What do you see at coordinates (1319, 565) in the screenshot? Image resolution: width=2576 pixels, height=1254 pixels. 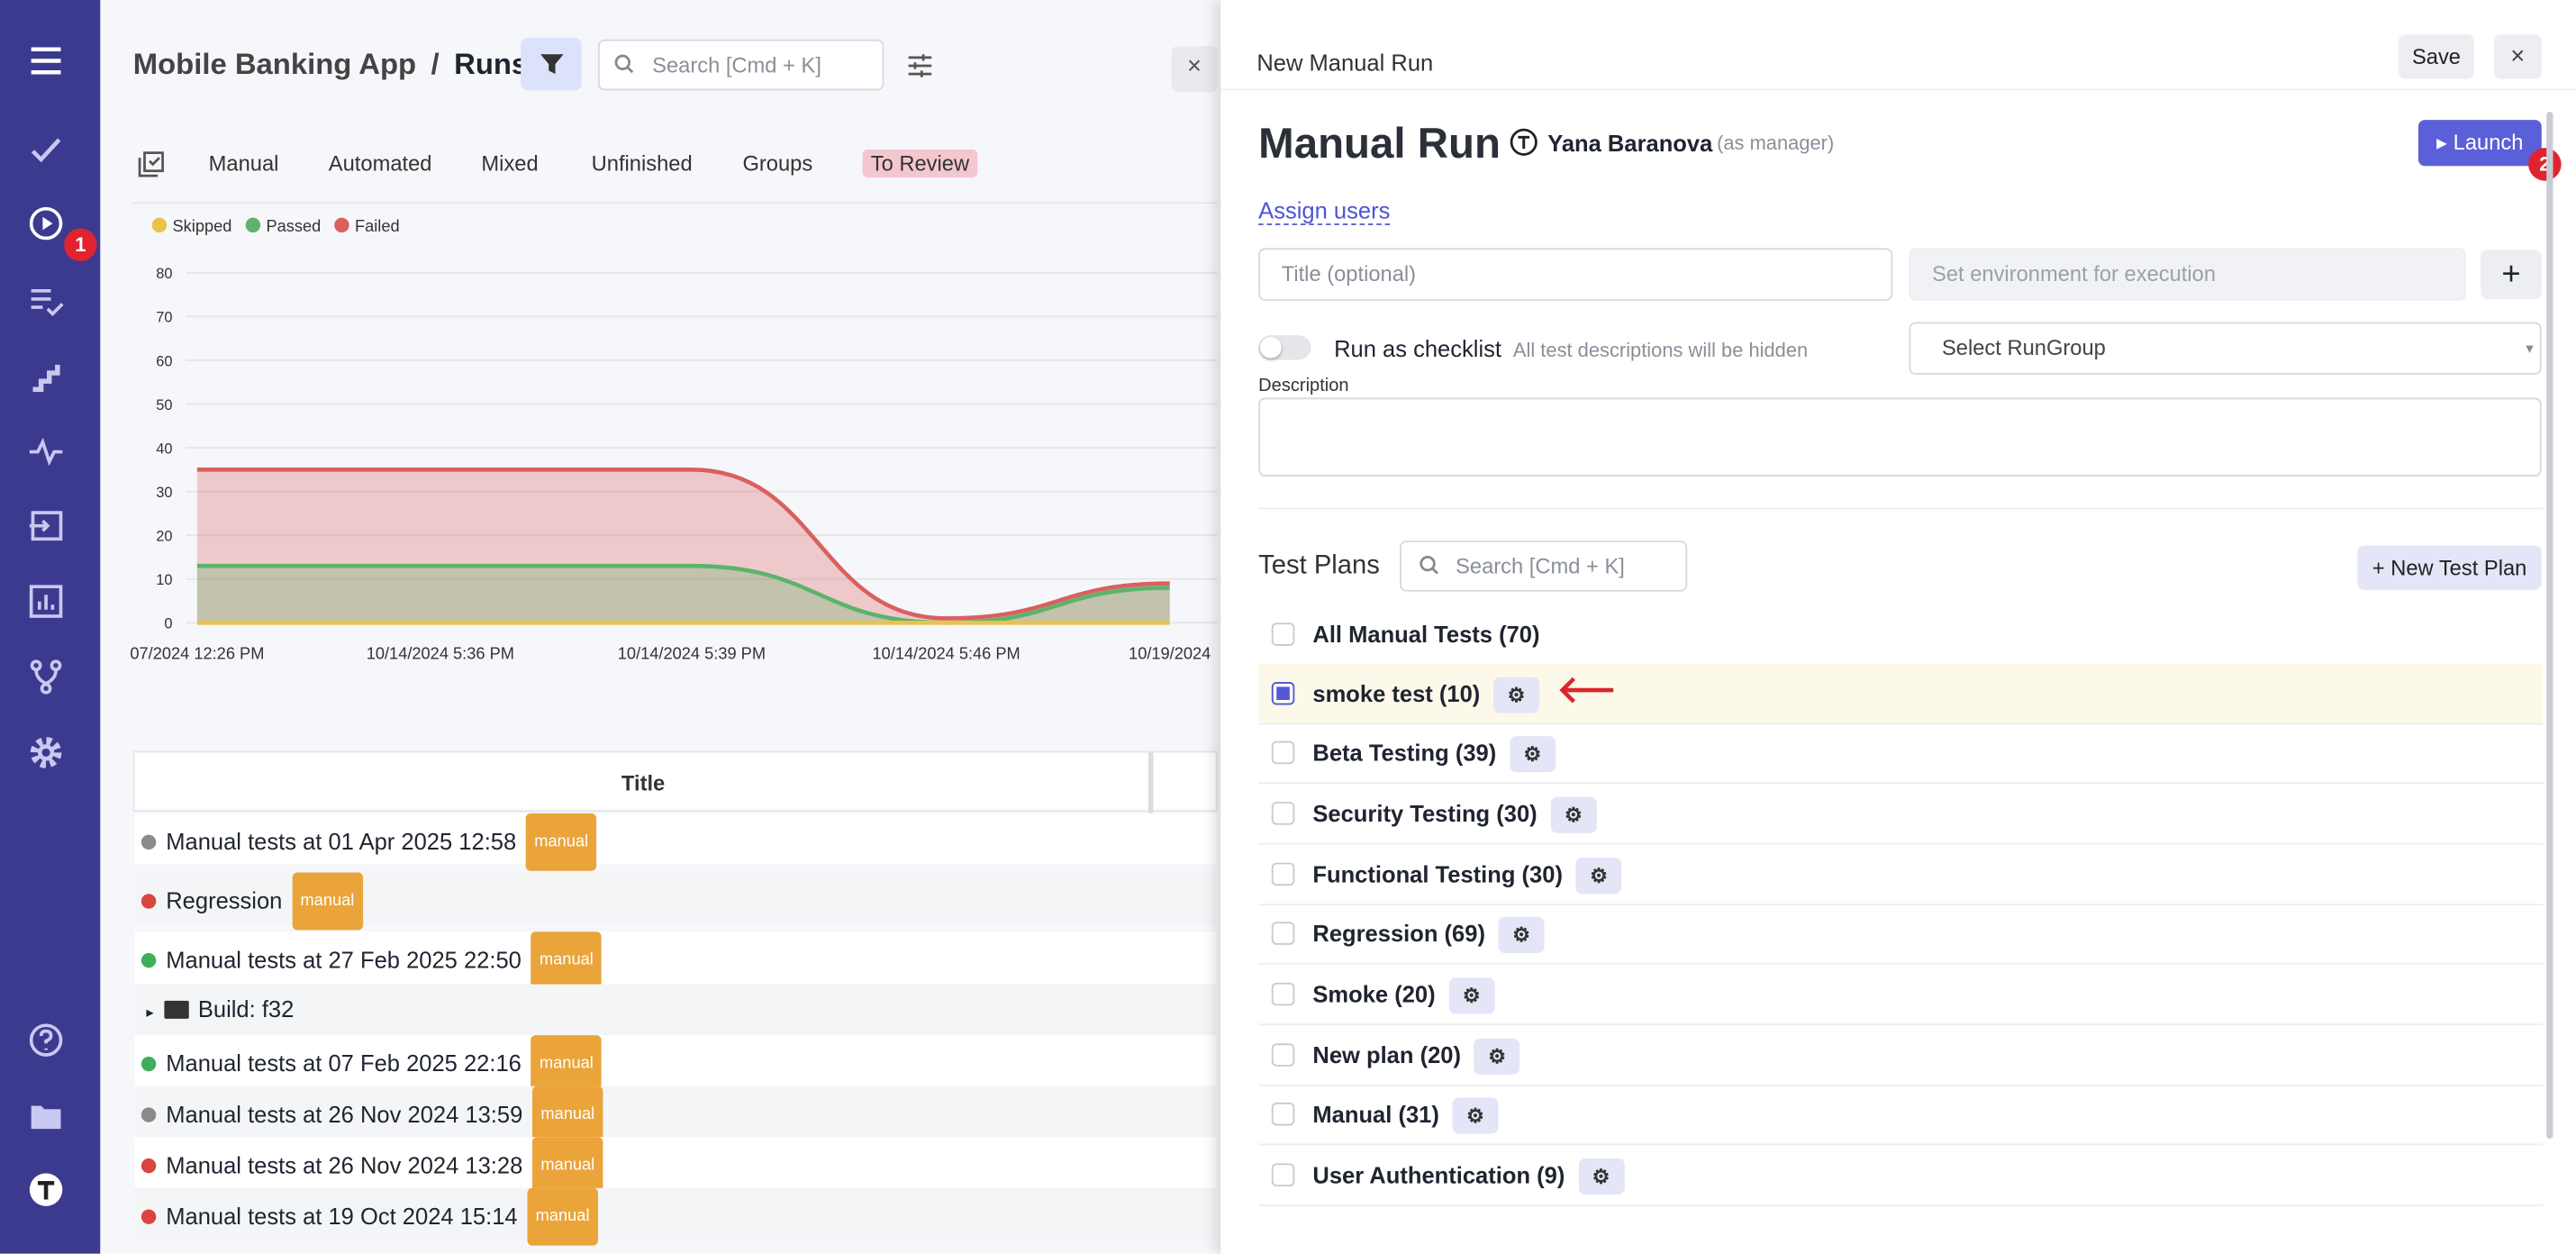 I see `plans-heading: Test Plans` at bounding box center [1319, 565].